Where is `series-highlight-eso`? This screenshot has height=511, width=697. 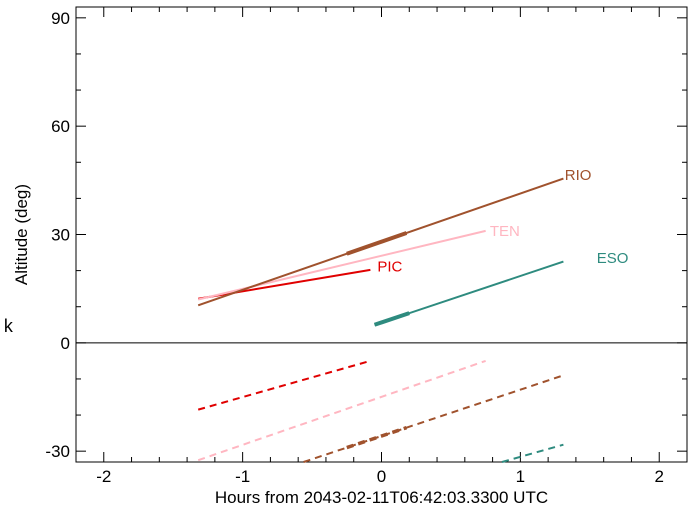
series-highlight-eso is located at coordinates (391, 319).